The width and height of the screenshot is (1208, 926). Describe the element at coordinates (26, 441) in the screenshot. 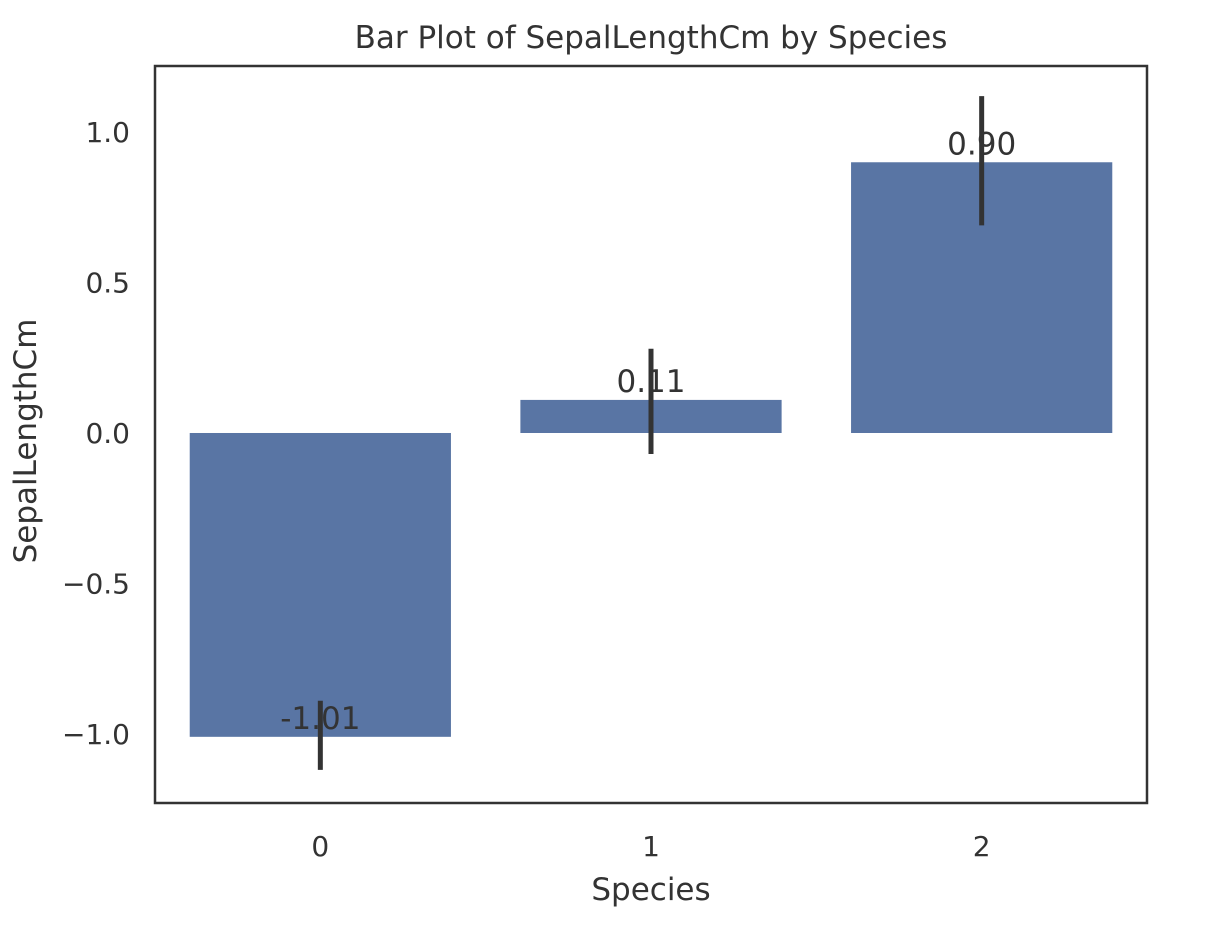

I see `y-axis-label: SepalLengthCm` at that location.